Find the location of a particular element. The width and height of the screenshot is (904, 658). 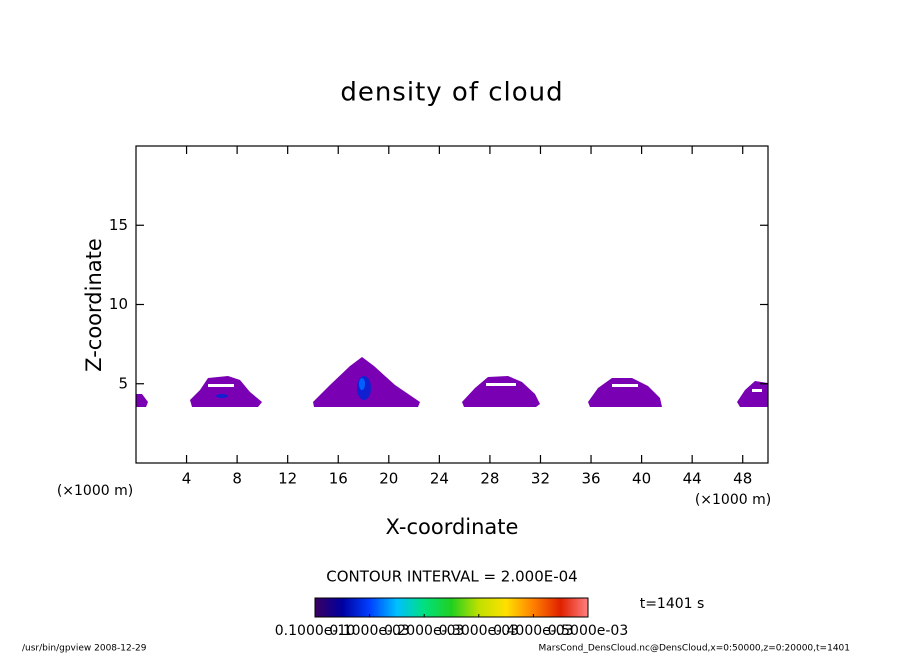

x-tick-label: 20 is located at coordinates (388, 479).